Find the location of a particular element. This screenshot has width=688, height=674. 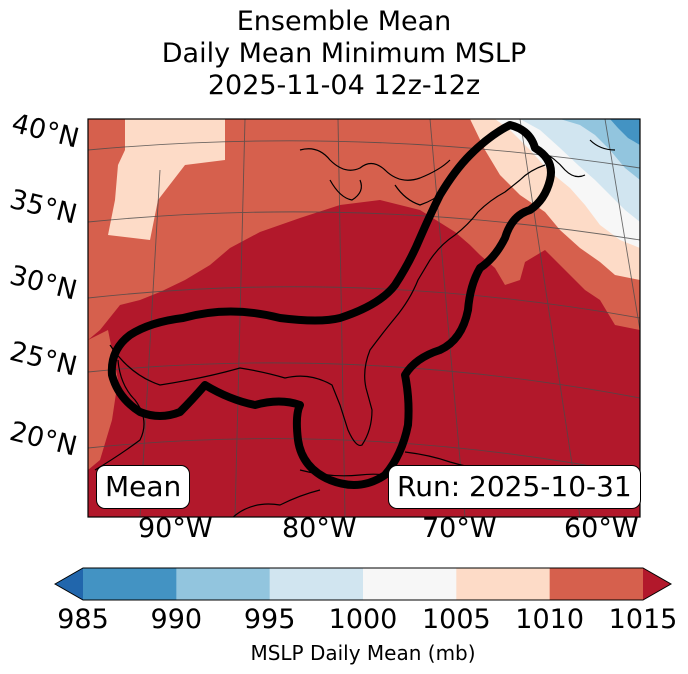

title-line-3: 2025-11-04 12z-12z is located at coordinates (344, 85).